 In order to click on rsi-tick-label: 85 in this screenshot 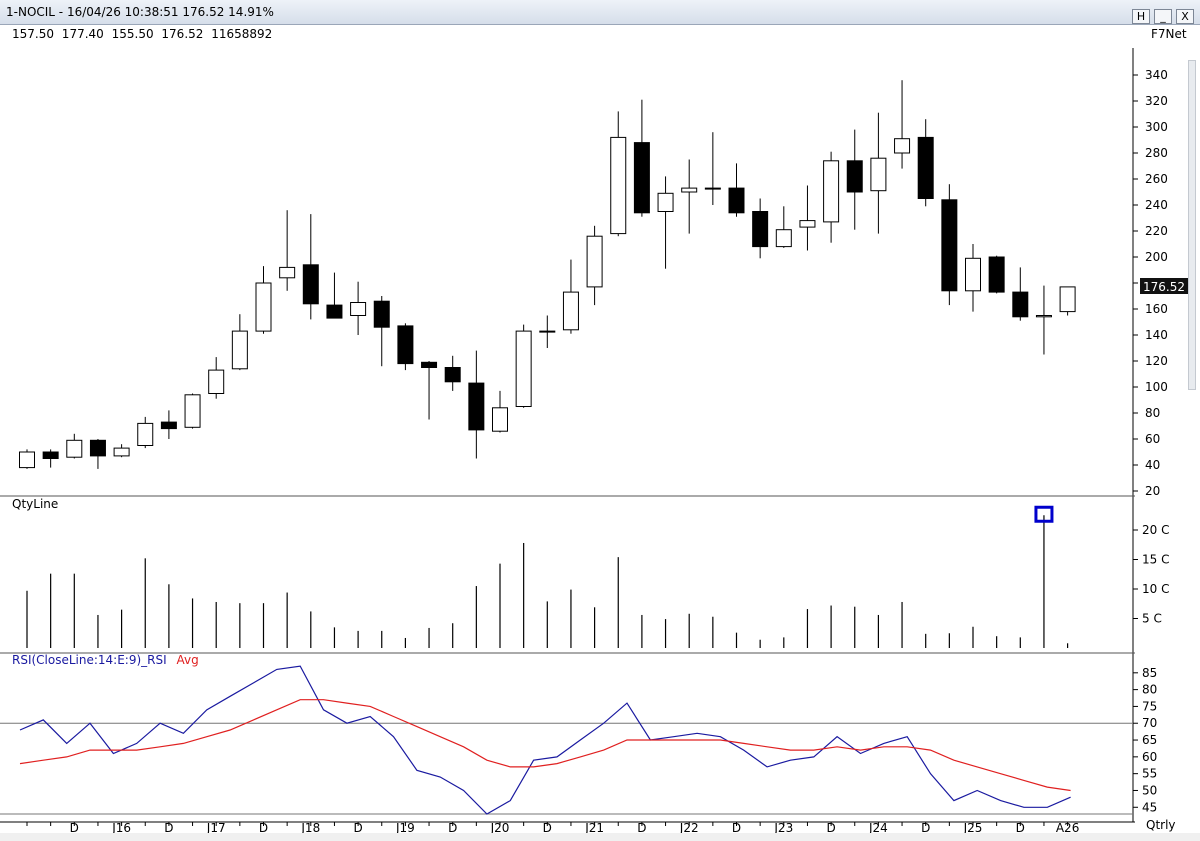, I will do `click(1149, 673)`.